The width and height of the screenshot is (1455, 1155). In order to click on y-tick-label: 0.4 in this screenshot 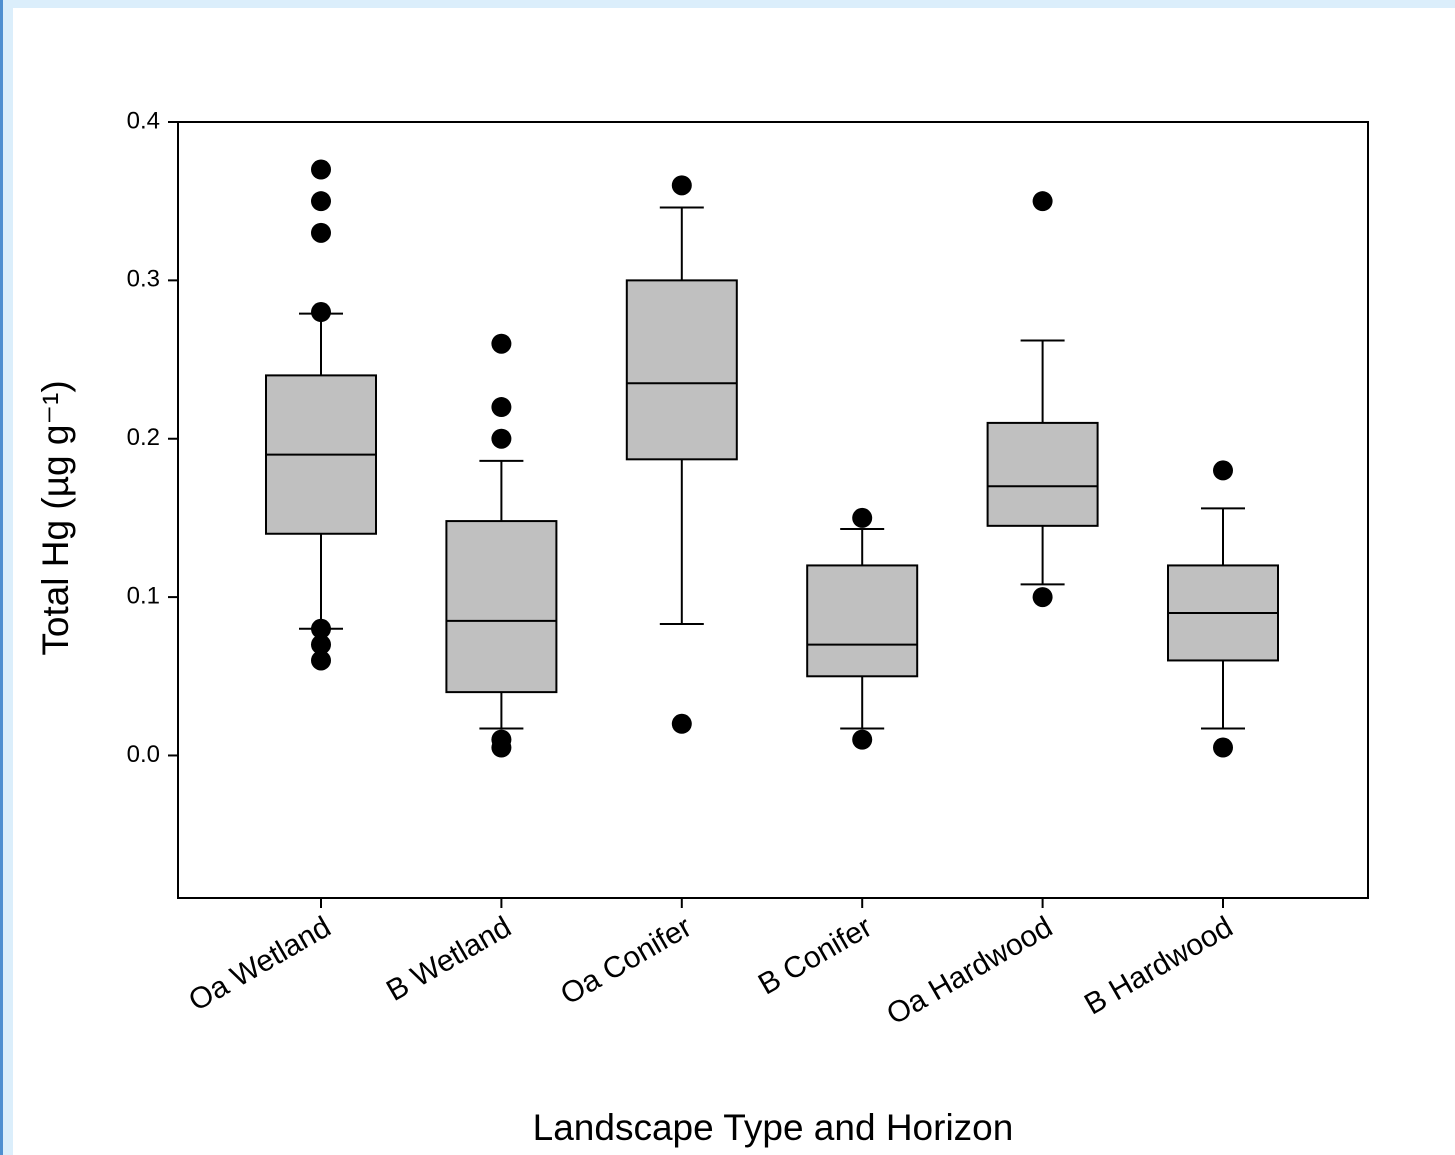, I will do `click(143, 120)`.